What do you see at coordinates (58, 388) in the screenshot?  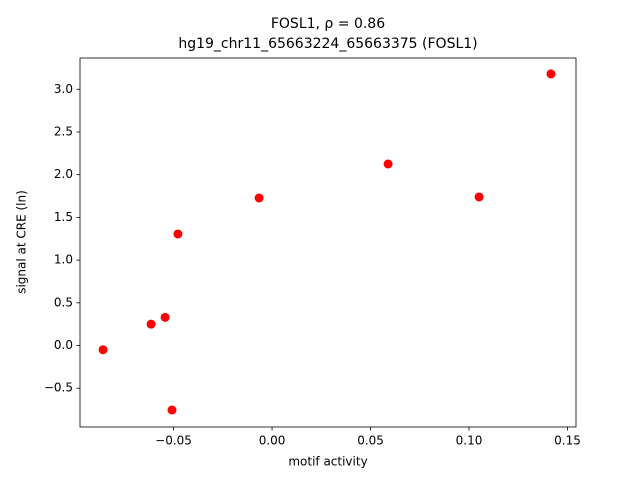 I see `y-tick-label: −0.5` at bounding box center [58, 388].